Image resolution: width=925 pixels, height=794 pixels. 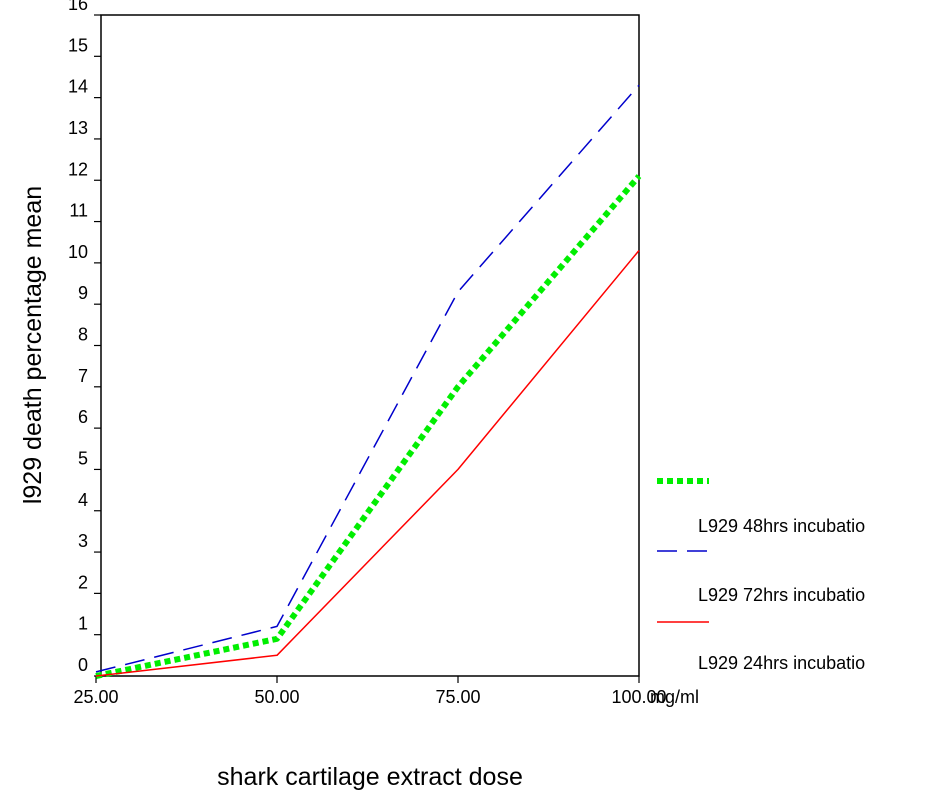 What do you see at coordinates (83, 293) in the screenshot?
I see `y-tick-label: 9` at bounding box center [83, 293].